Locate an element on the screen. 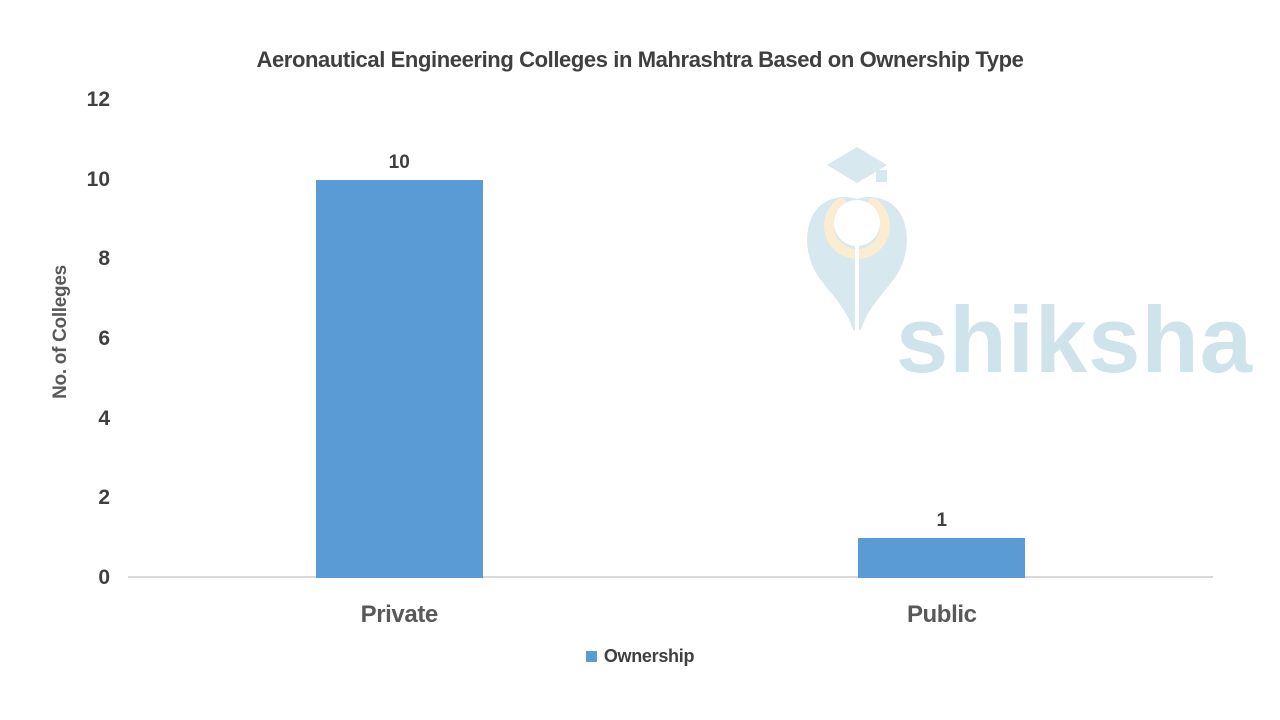 This screenshot has height=720, width=1280. shiksha-watermark: shiksha is located at coordinates (1030, 265).